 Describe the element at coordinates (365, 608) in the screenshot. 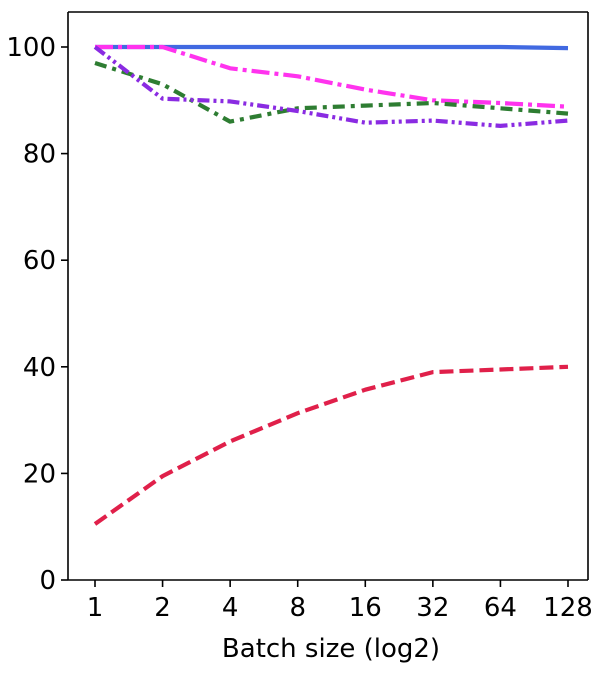

I see `x-tick-label: 16` at that location.